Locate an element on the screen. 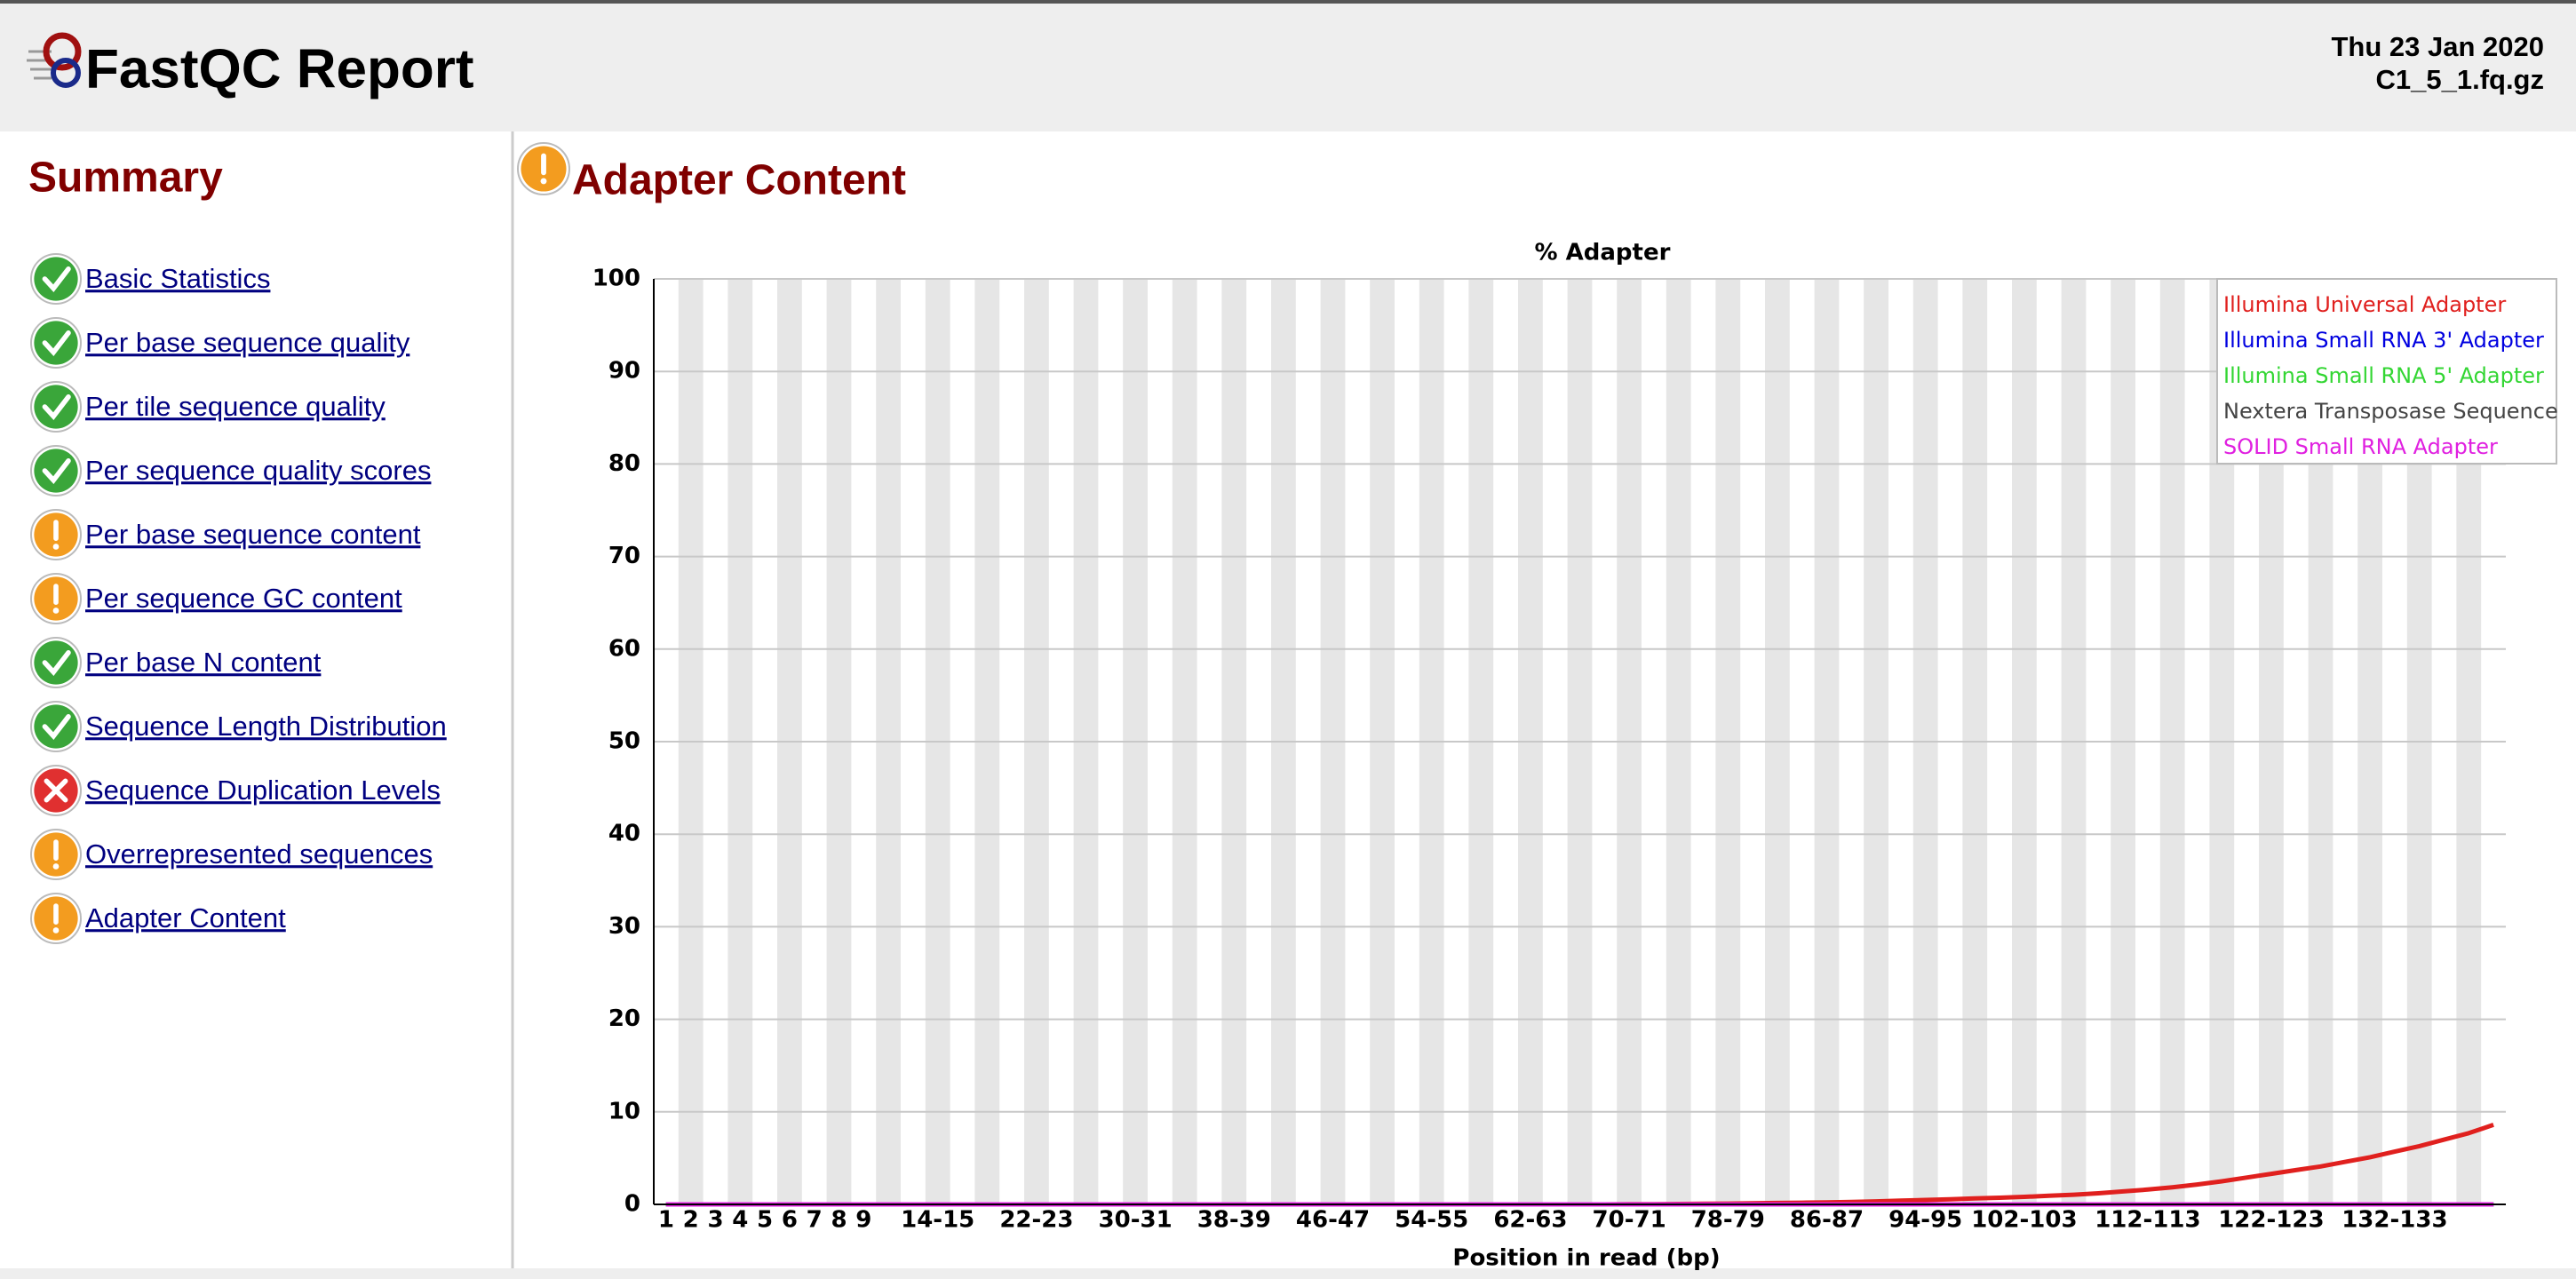 This screenshot has height=1279, width=2576. summary-link: Sequence Length Distribution is located at coordinates (266, 726).